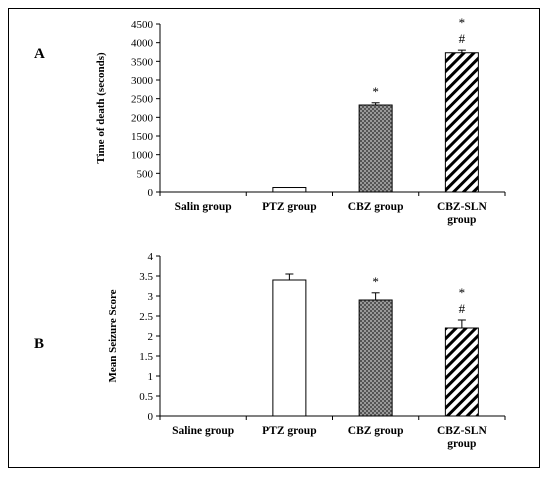 This screenshot has height=478, width=550. I want to click on panel-letter: B, so click(39, 344).